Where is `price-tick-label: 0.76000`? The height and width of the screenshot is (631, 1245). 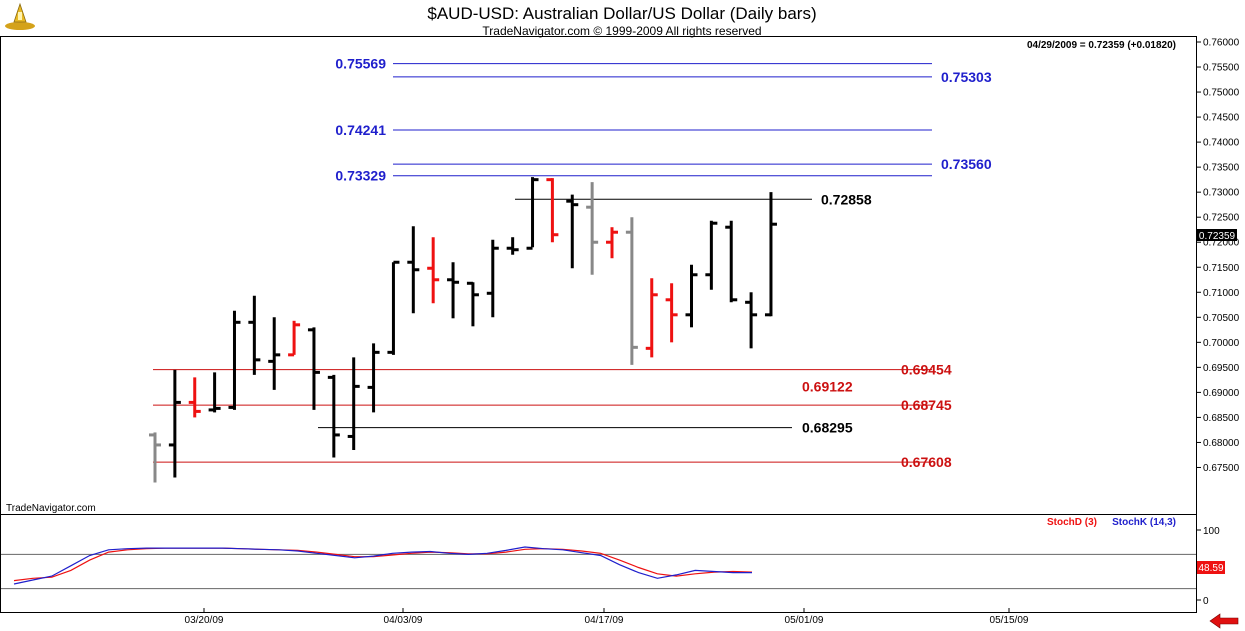 price-tick-label: 0.76000 is located at coordinates (1221, 43).